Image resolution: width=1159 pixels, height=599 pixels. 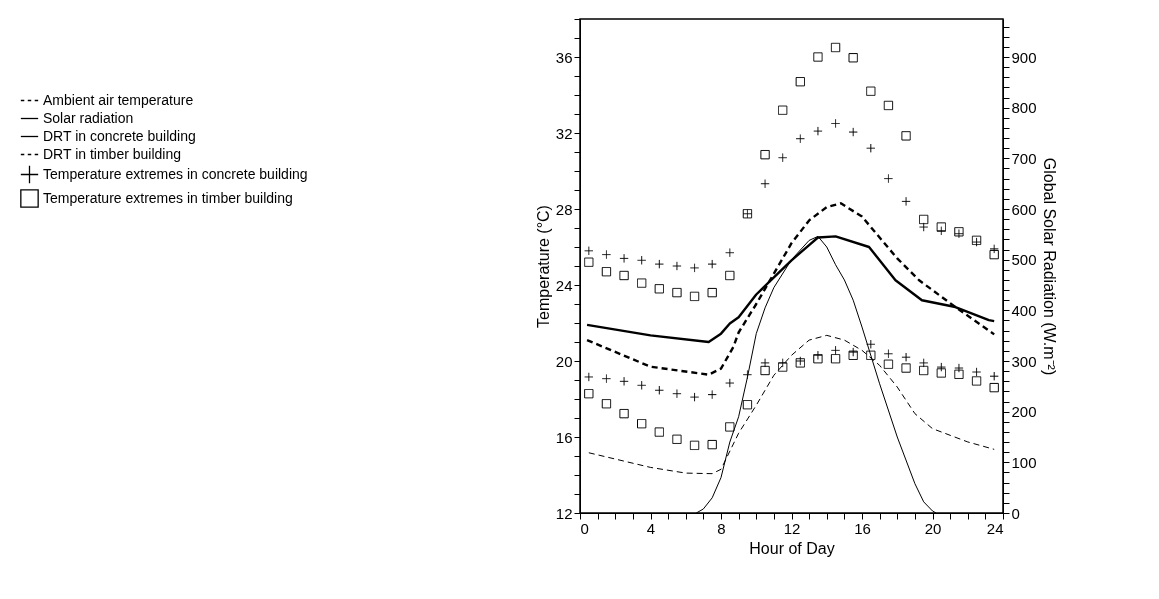 I want to click on y2-tick-label: 700, so click(x=1024, y=158).